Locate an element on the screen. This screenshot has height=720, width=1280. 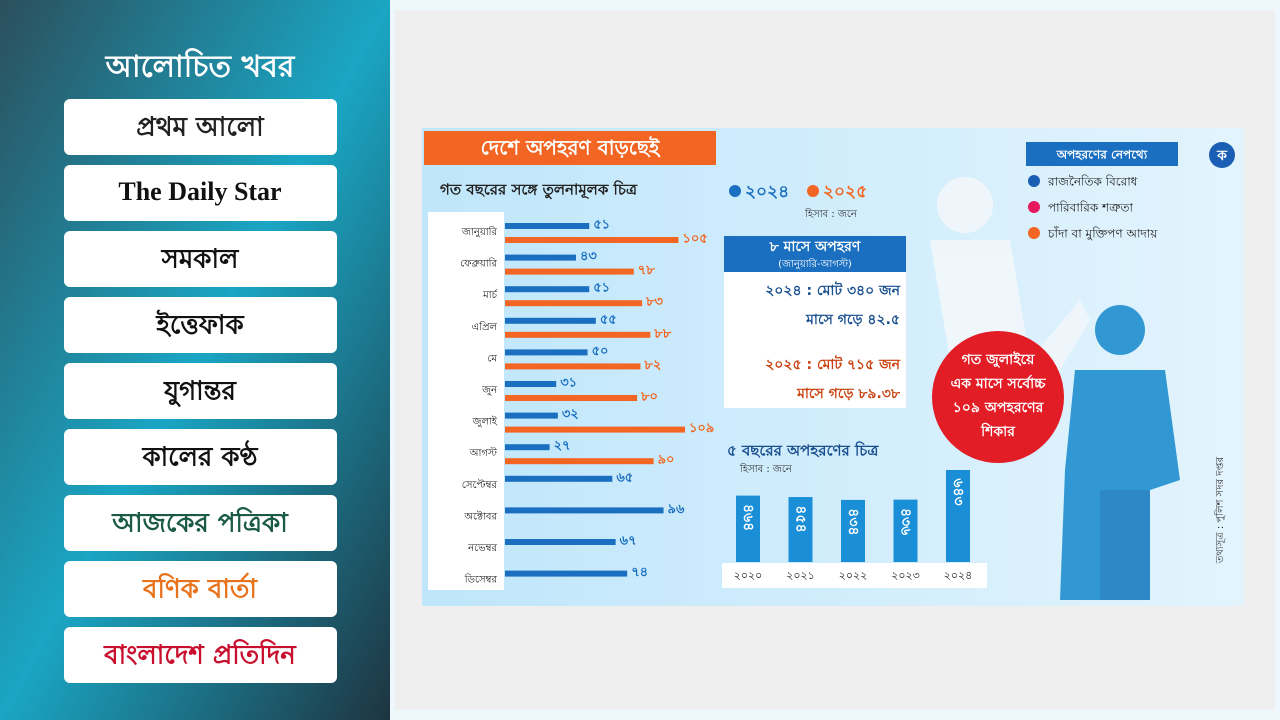
category-label: ২০২১ is located at coordinates (800, 575).